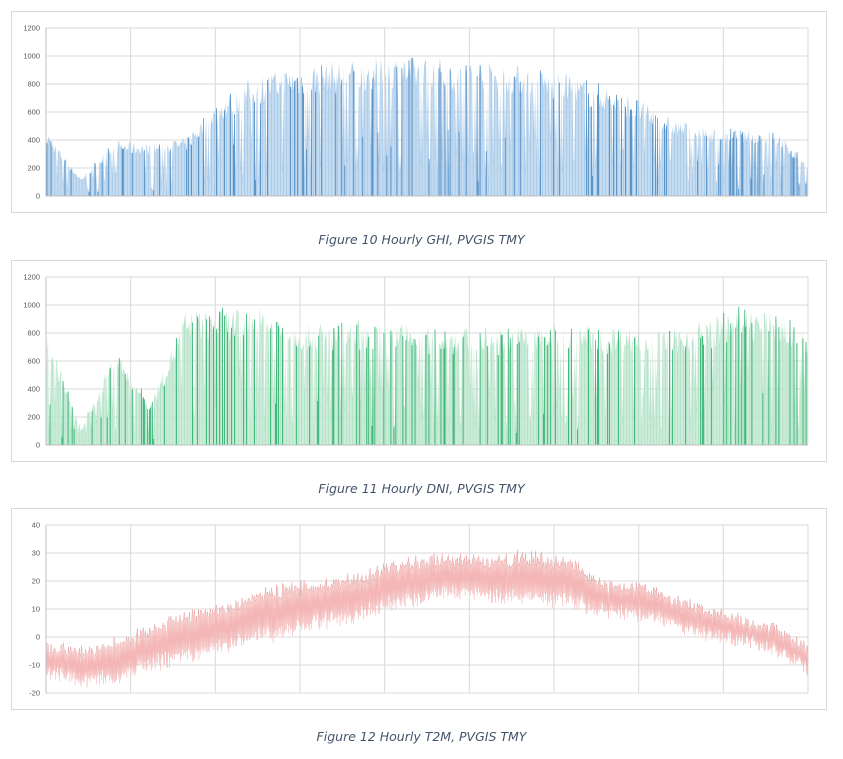 The image size is (843, 759). I want to click on y-tick-label: 30, so click(36, 553).